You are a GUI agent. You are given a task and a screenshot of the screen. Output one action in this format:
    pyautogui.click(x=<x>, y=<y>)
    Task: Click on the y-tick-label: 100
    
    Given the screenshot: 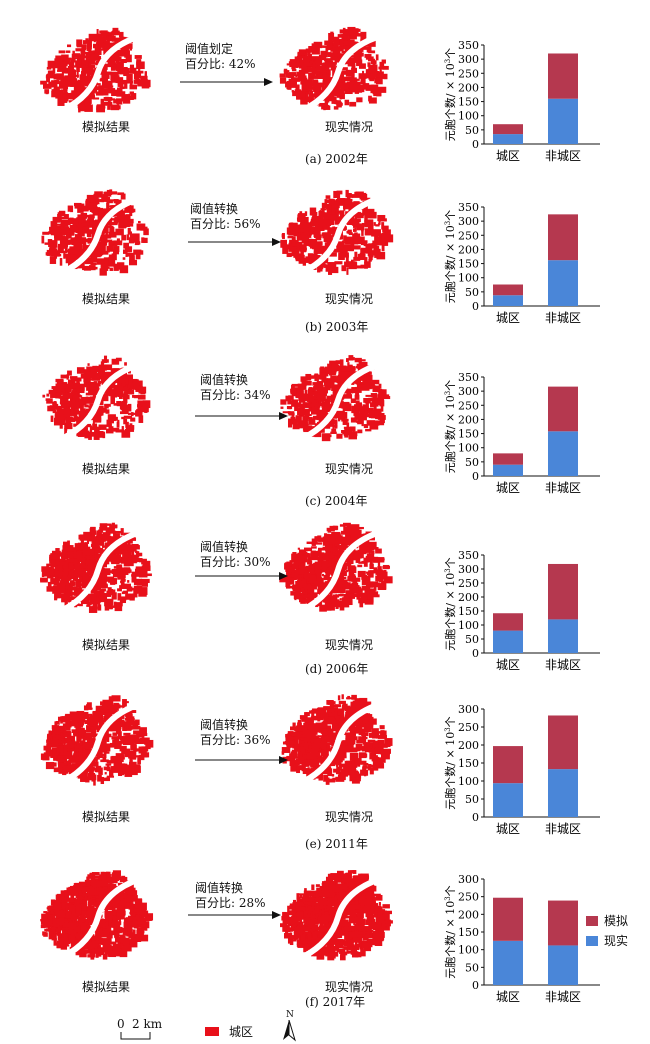 What is the action you would take?
    pyautogui.click(x=468, y=278)
    